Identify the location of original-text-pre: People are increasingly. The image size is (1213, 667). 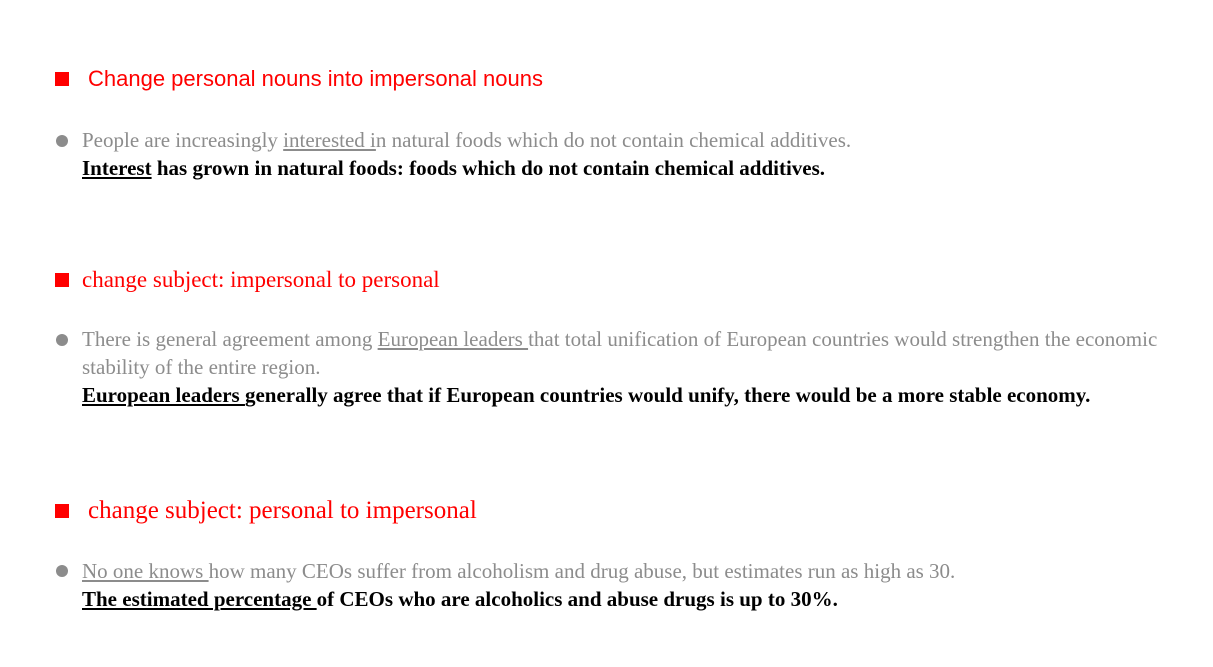
(183, 140).